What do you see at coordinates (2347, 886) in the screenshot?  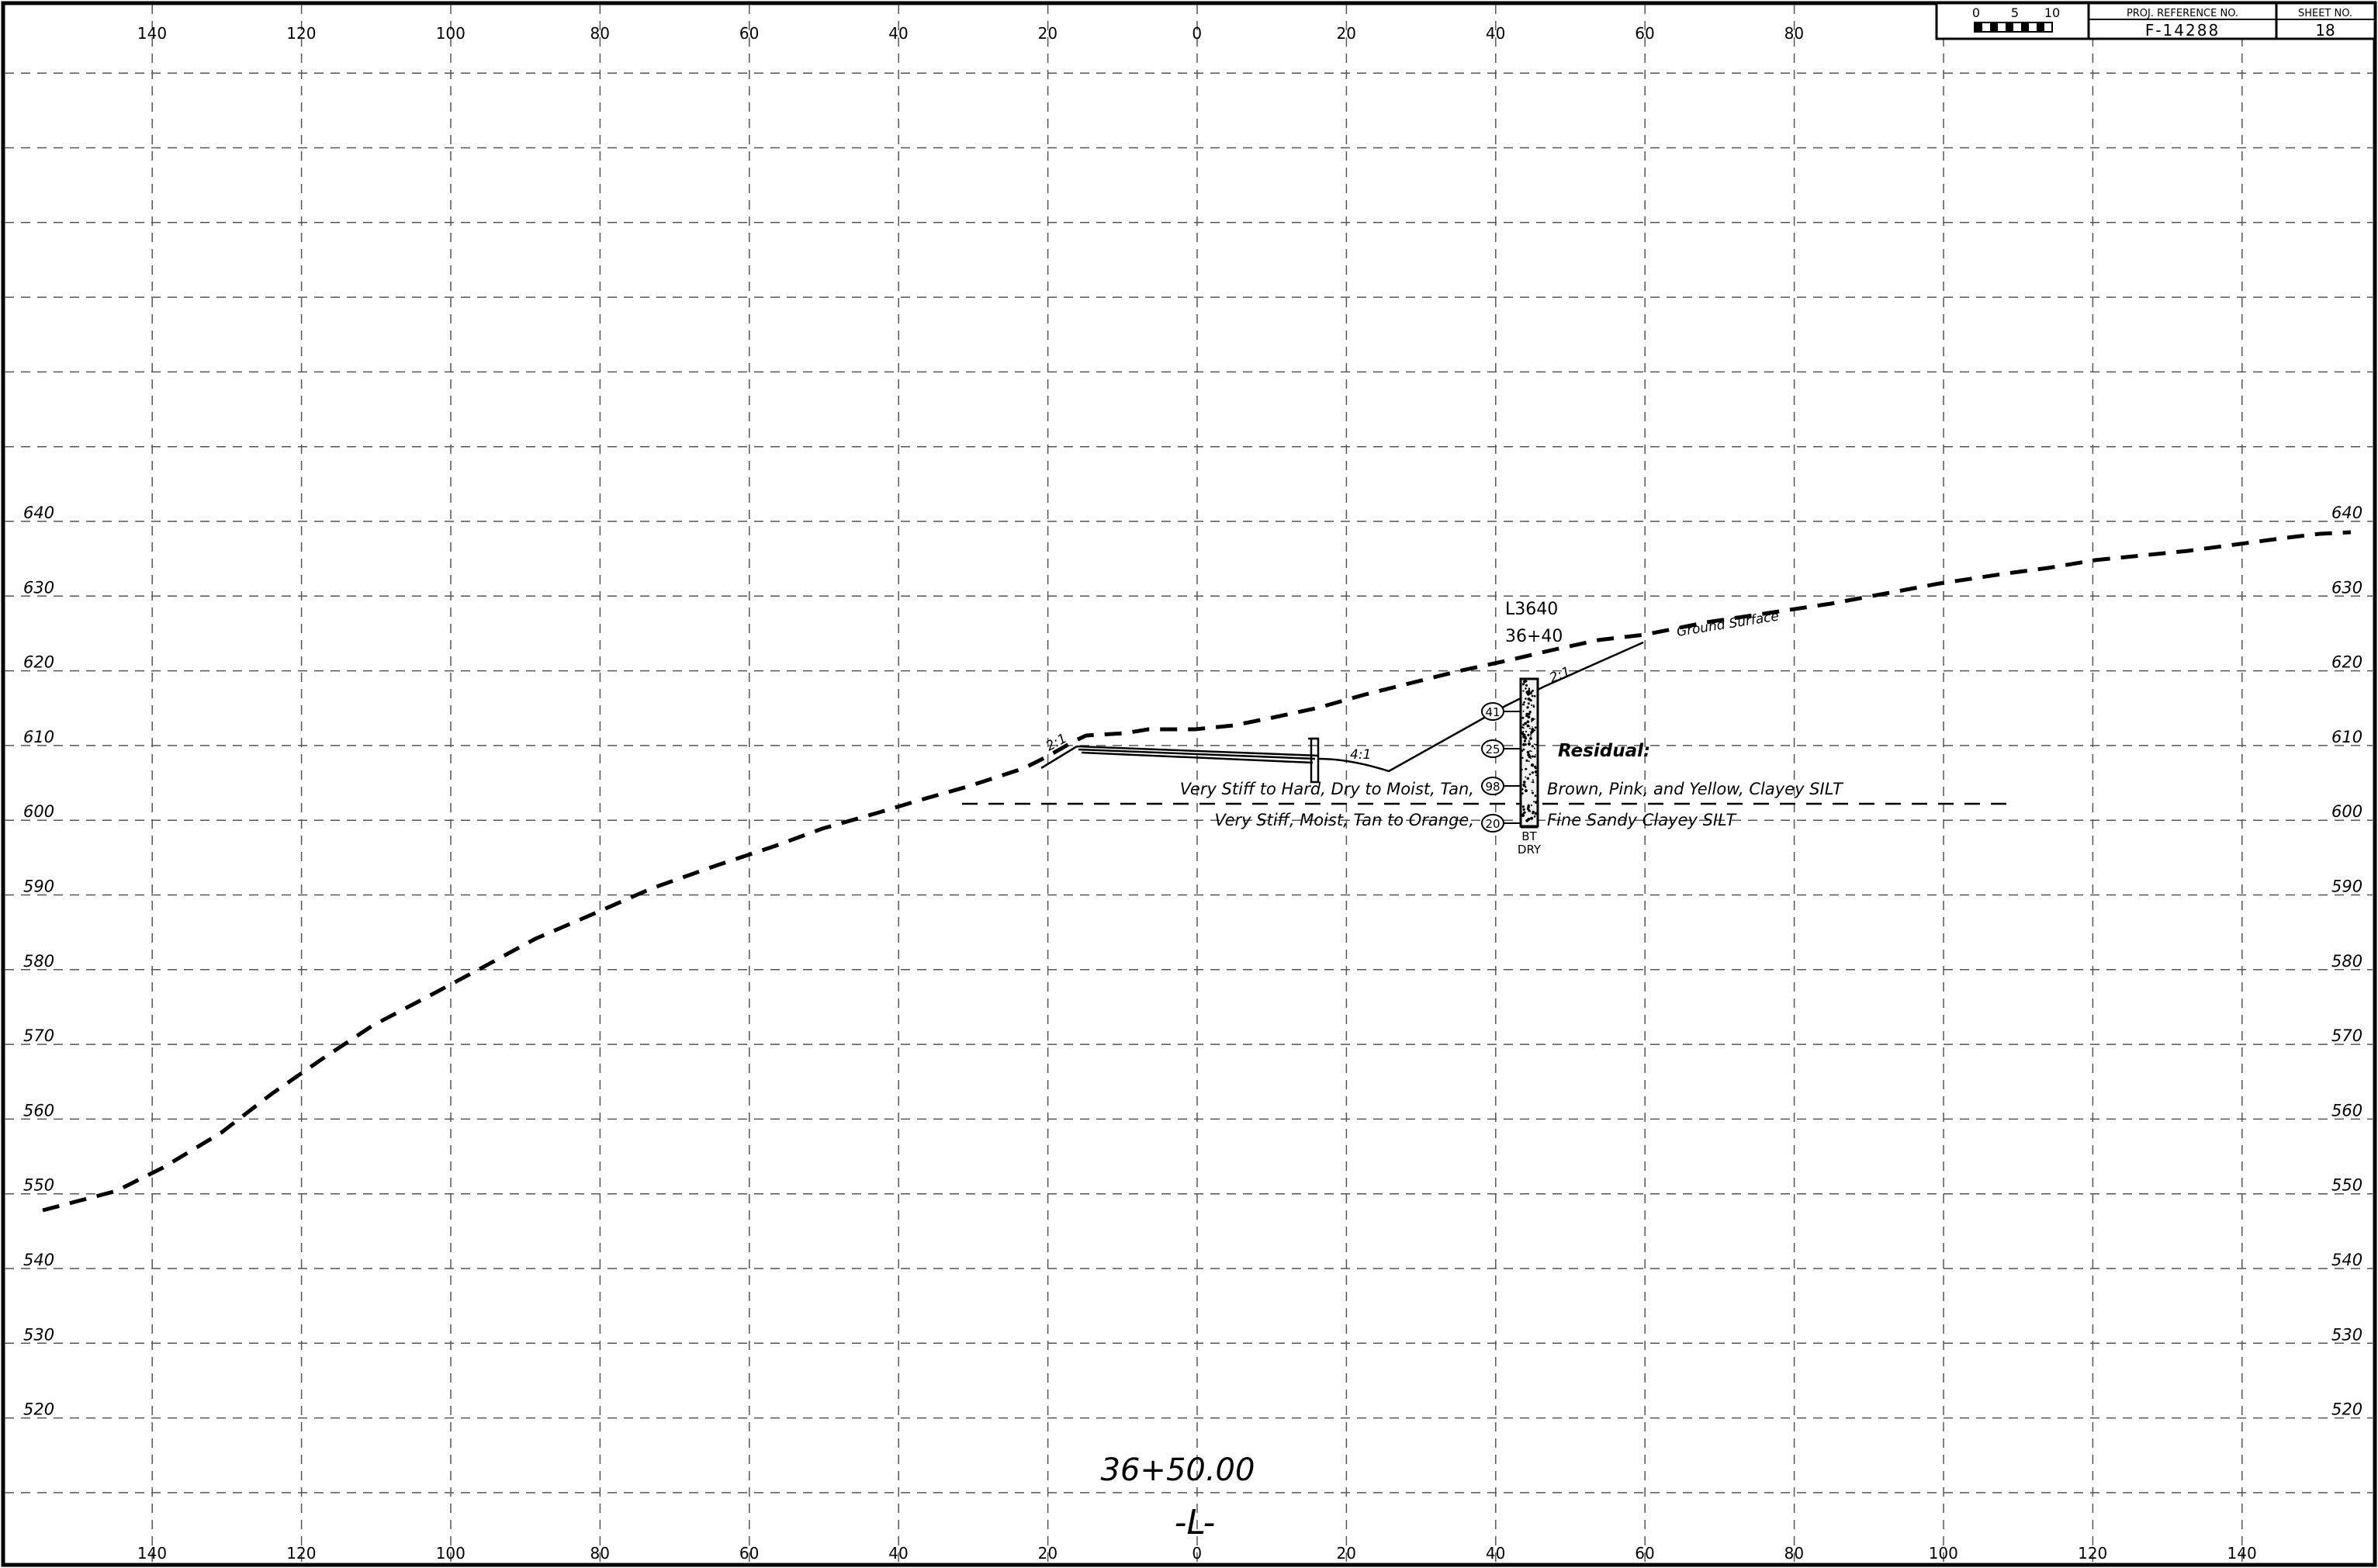 I see `elevation-label-right: 590` at bounding box center [2347, 886].